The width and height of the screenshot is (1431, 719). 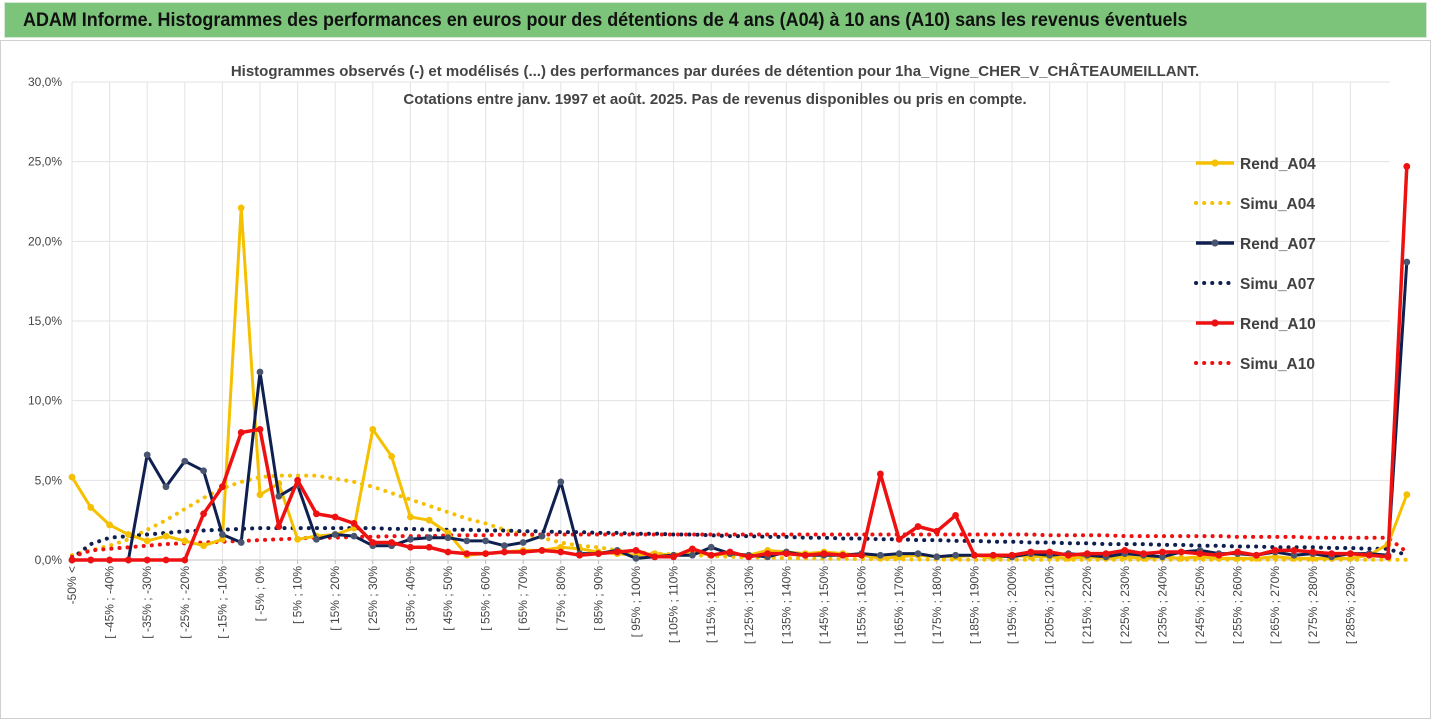 What do you see at coordinates (711, 604) in the screenshot?
I see `x-tick-label: [ 115% ; 120%` at bounding box center [711, 604].